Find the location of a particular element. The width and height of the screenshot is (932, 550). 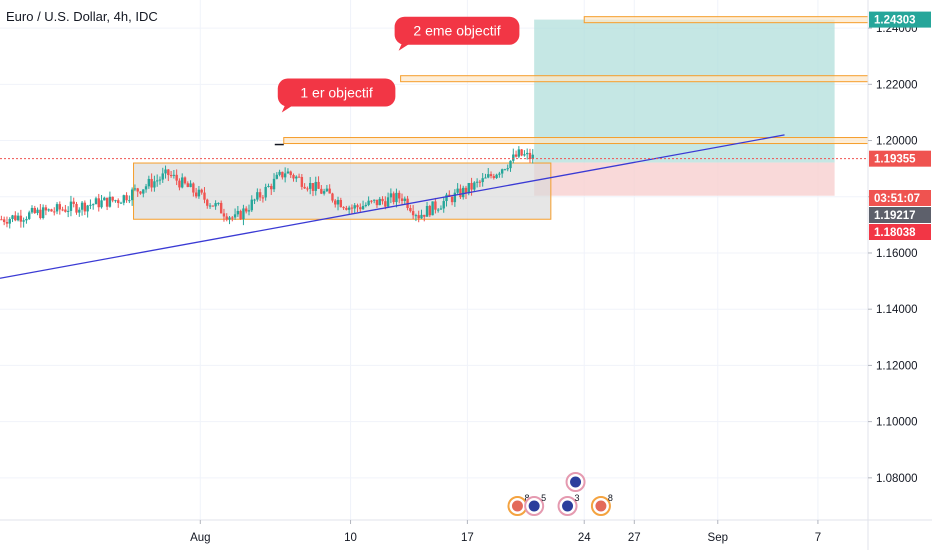

objective-label: 1 er objectif is located at coordinates (336, 93).